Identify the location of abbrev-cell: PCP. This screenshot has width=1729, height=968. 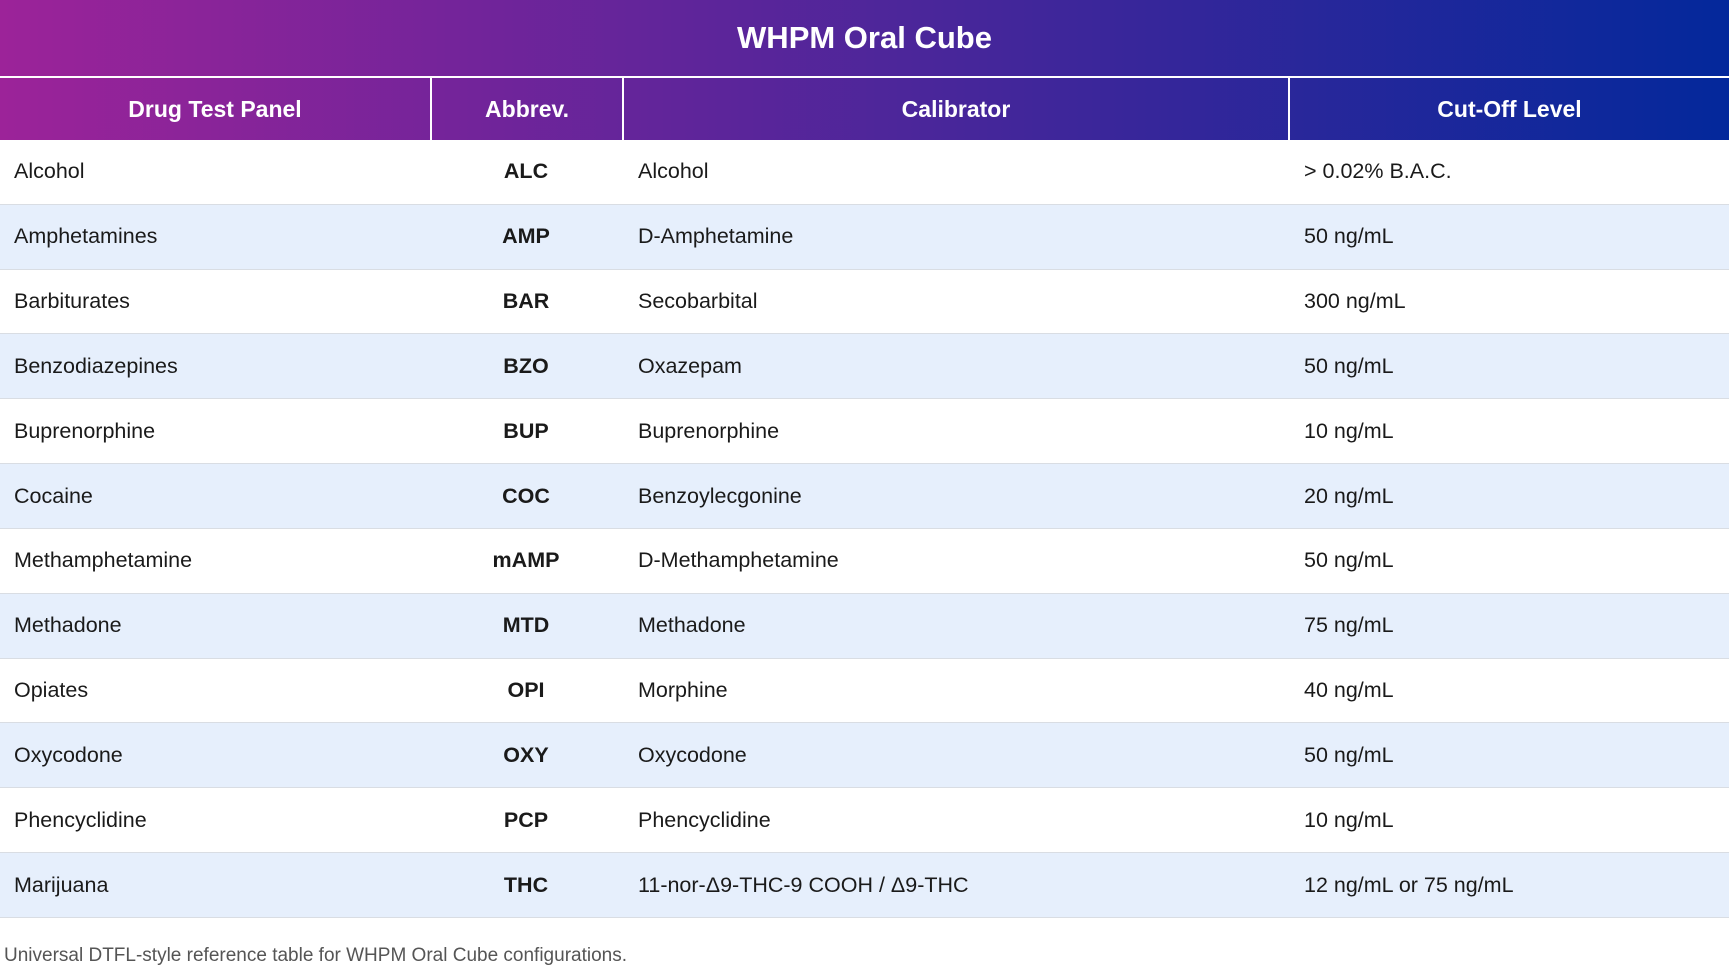
(526, 819).